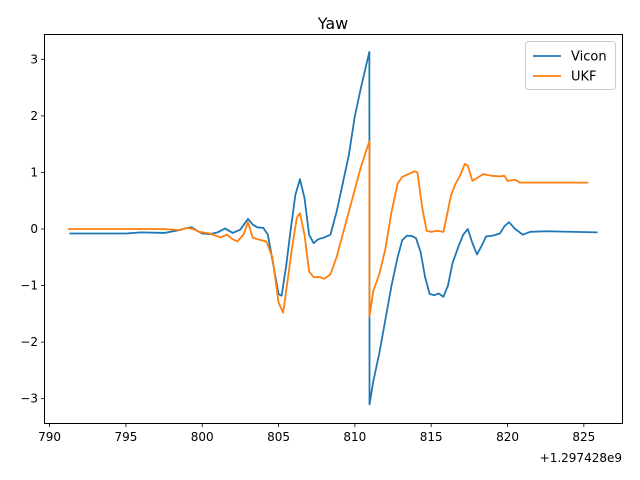  I want to click on x-tick-label: 810, so click(354, 437).